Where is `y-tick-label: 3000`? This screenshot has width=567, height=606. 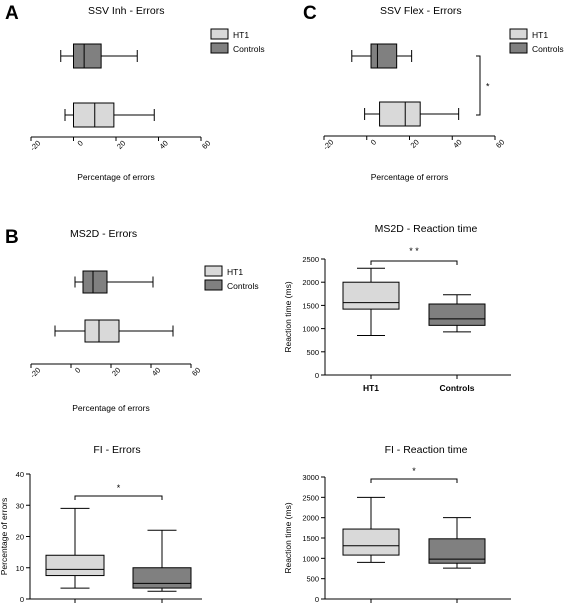
y-tick-label: 3000 is located at coordinates (310, 477).